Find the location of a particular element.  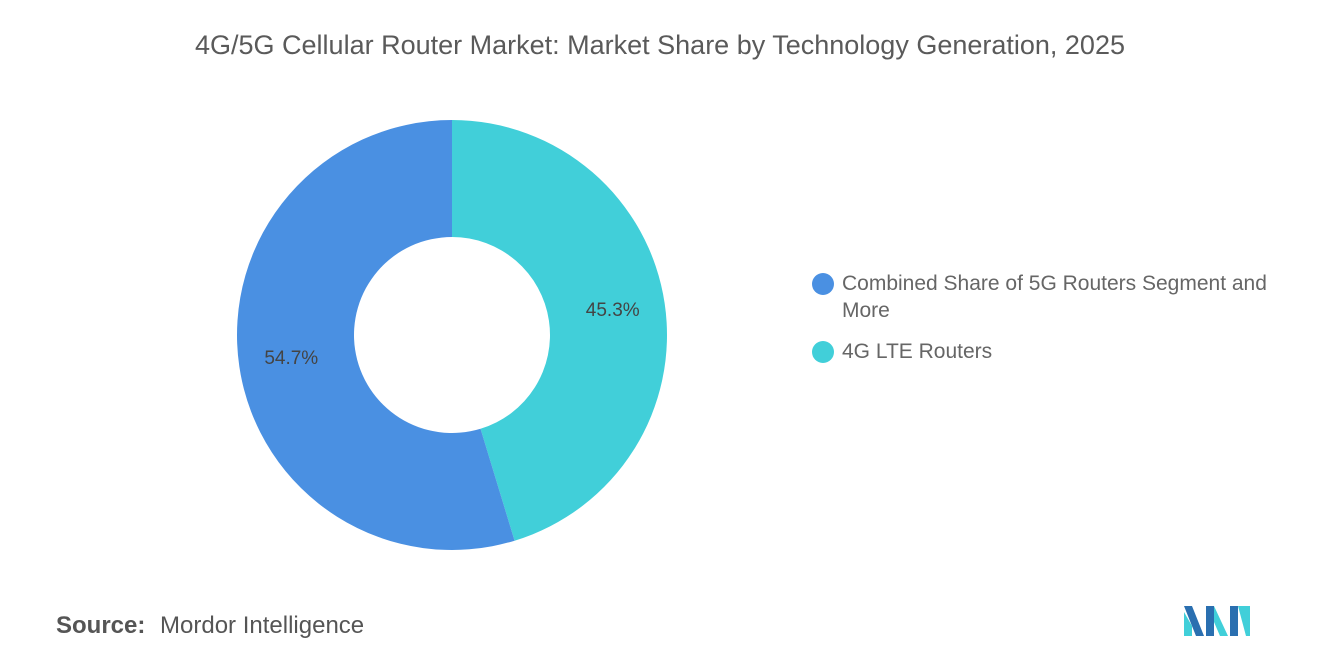

legend-swatch-4g-lte is located at coordinates (823, 352).